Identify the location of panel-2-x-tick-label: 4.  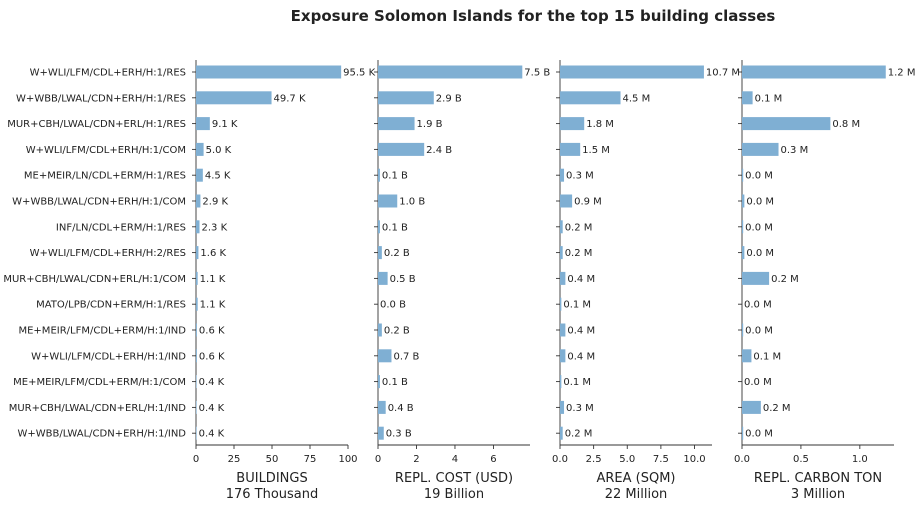
(455, 459).